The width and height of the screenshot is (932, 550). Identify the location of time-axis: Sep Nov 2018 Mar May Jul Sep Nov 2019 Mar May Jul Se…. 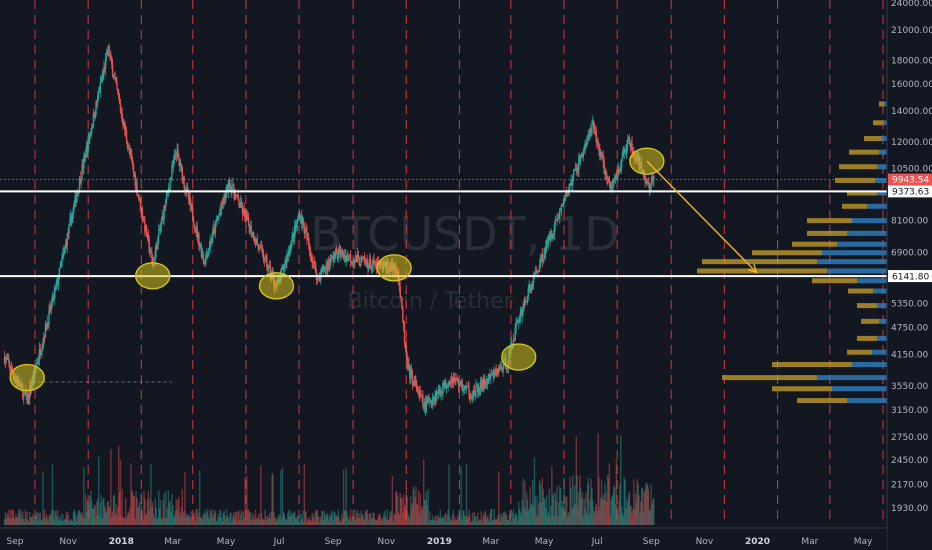
(443, 538).